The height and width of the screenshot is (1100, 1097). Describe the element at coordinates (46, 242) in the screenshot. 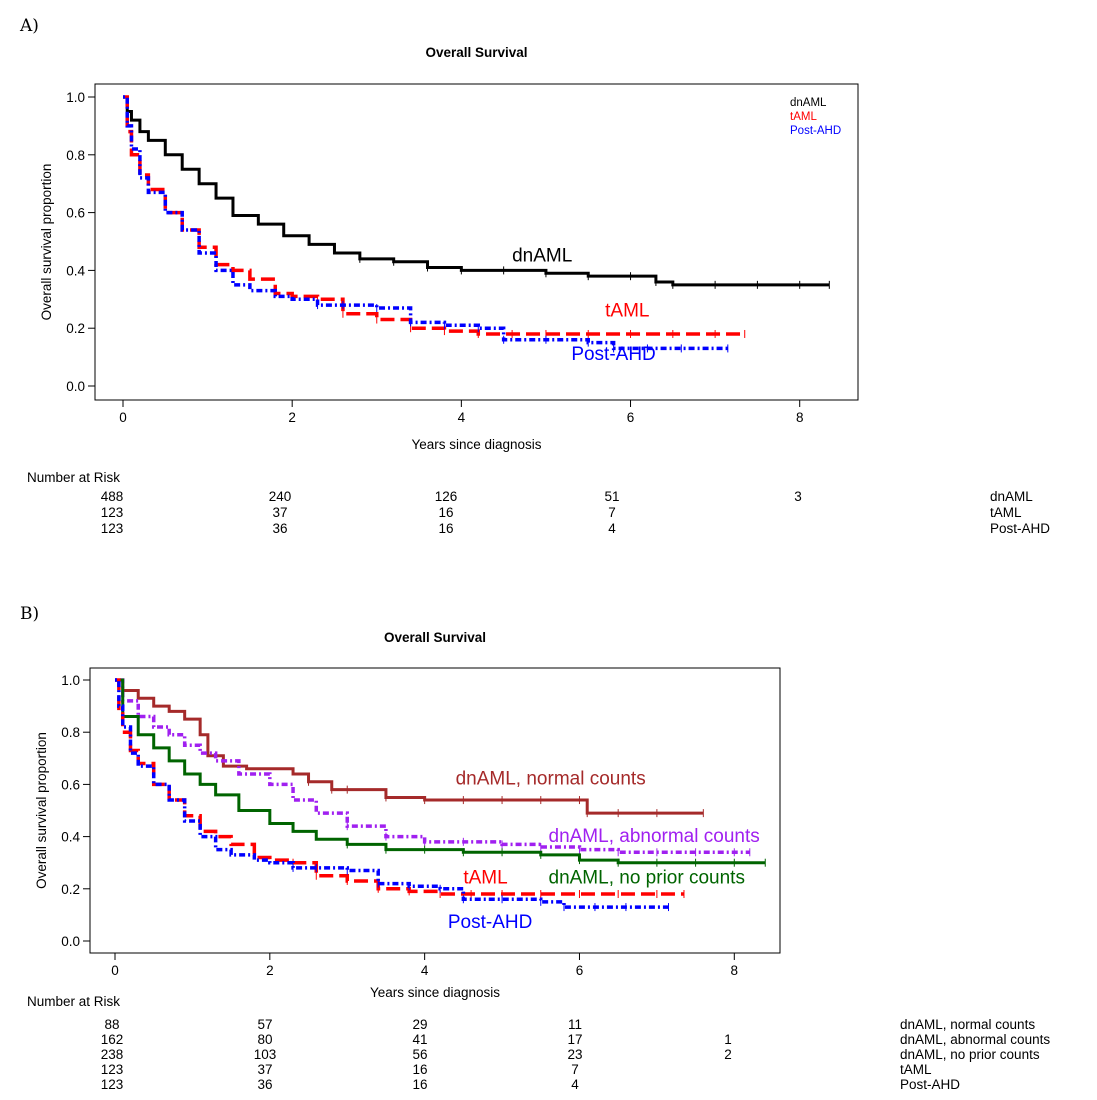

I see `chart-a-y-axis-label: Overall survival proportion` at that location.